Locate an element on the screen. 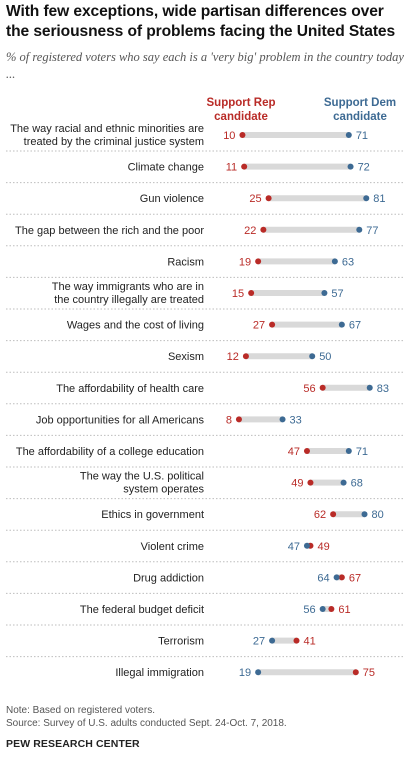  rep-value-label: 62 is located at coordinates (320, 515).